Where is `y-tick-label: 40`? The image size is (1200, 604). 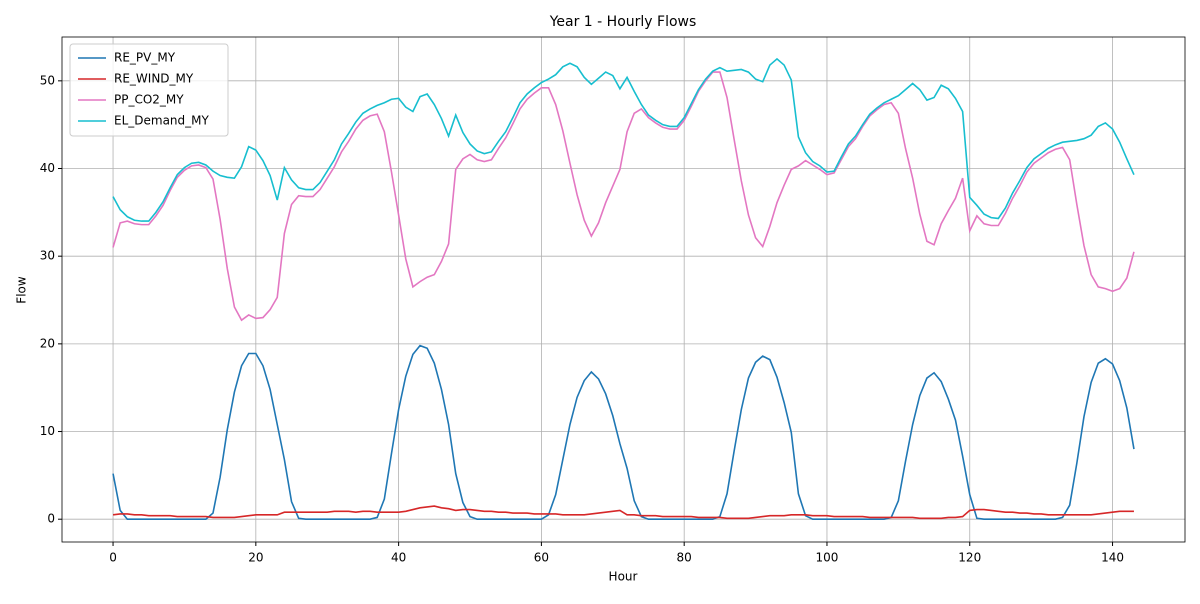
y-tick-label: 40 is located at coordinates (47, 168).